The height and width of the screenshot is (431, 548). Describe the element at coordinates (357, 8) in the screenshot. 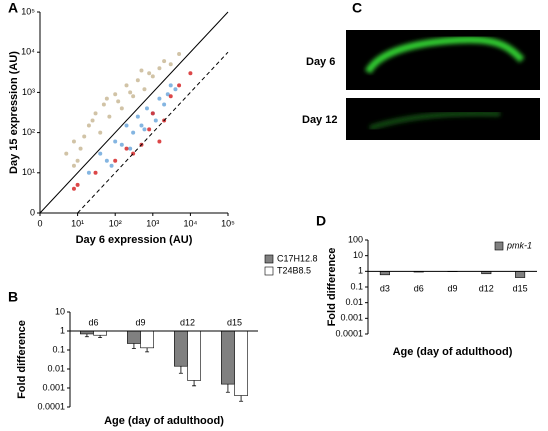

I see `panel-label: C` at that location.